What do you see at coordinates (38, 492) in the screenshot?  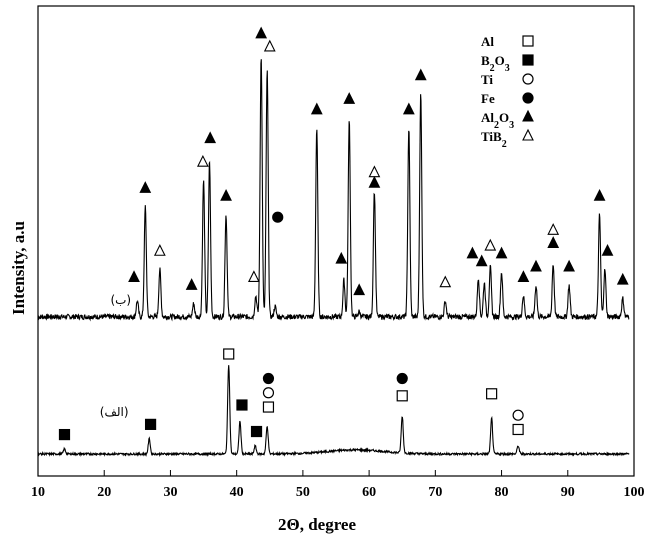 I see `x-tick-label: 10` at bounding box center [38, 492].